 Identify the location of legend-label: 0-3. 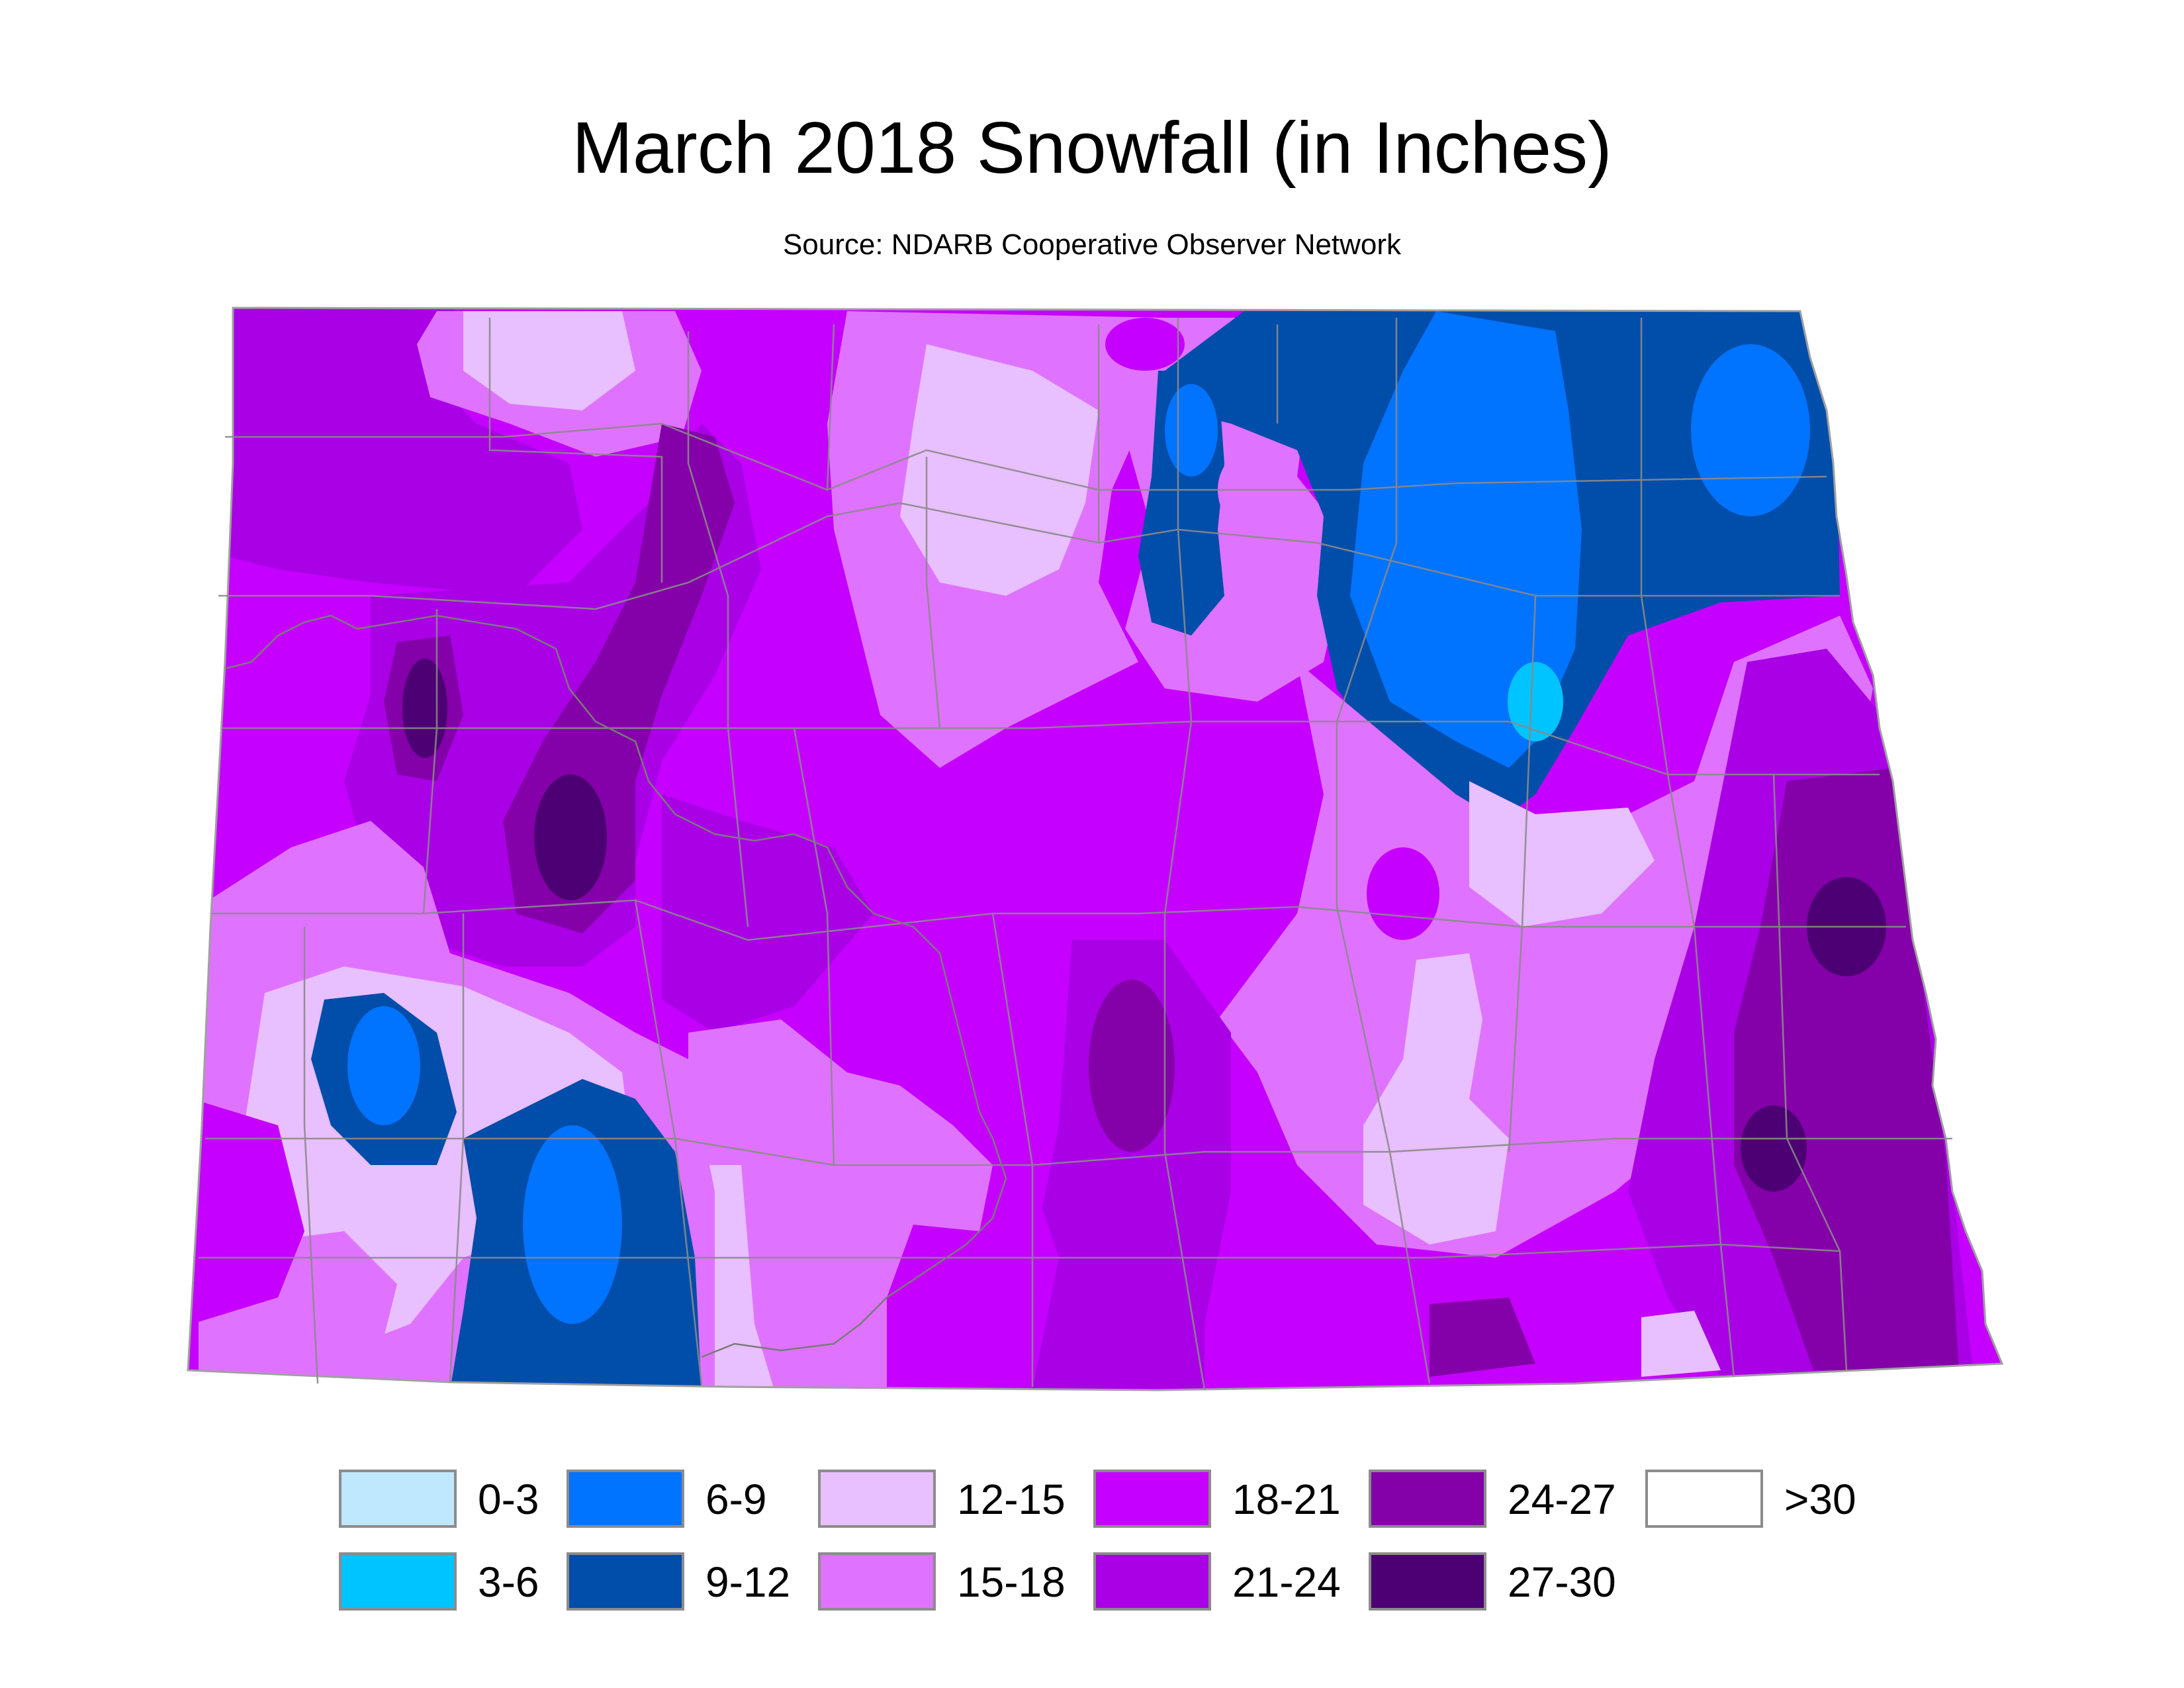
(508, 1499).